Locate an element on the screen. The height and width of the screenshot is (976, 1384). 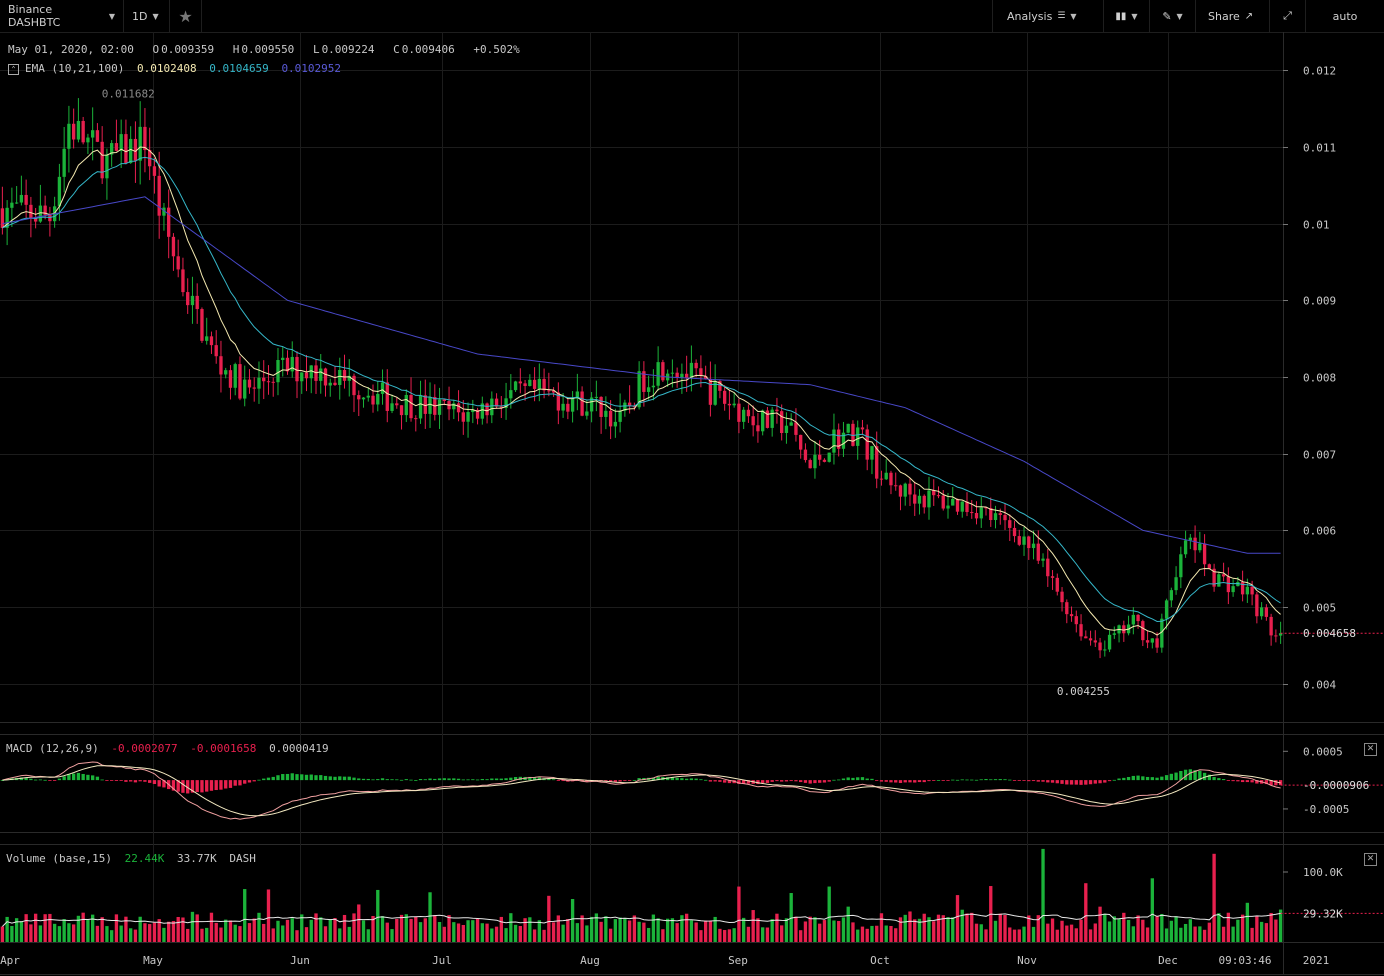
low-label: L is located at coordinates (316, 49).